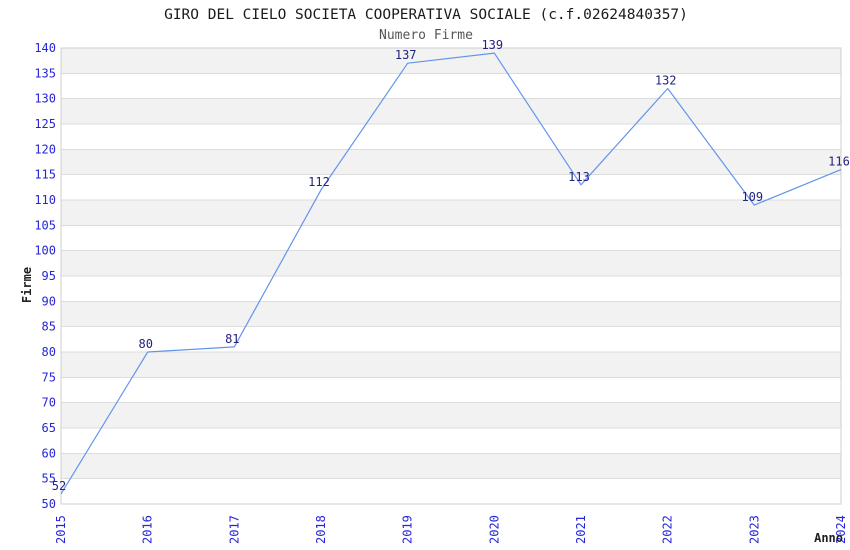 The height and width of the screenshot is (550, 850). Describe the element at coordinates (319, 182) in the screenshot. I see `data-label: 112` at that location.